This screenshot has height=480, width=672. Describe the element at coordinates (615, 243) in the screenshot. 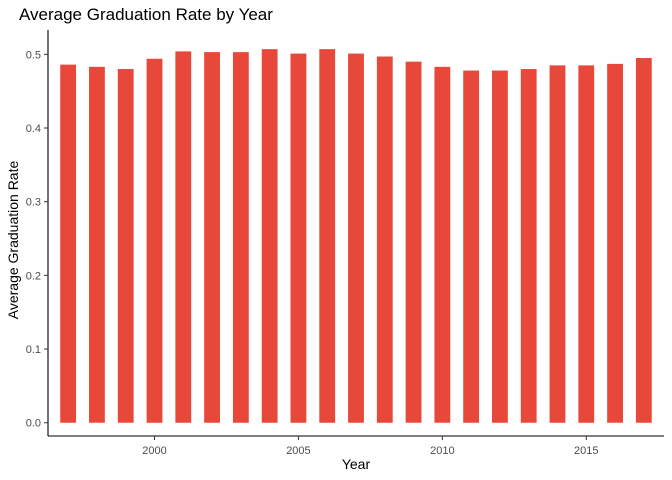

I see `bar-2016` at that location.